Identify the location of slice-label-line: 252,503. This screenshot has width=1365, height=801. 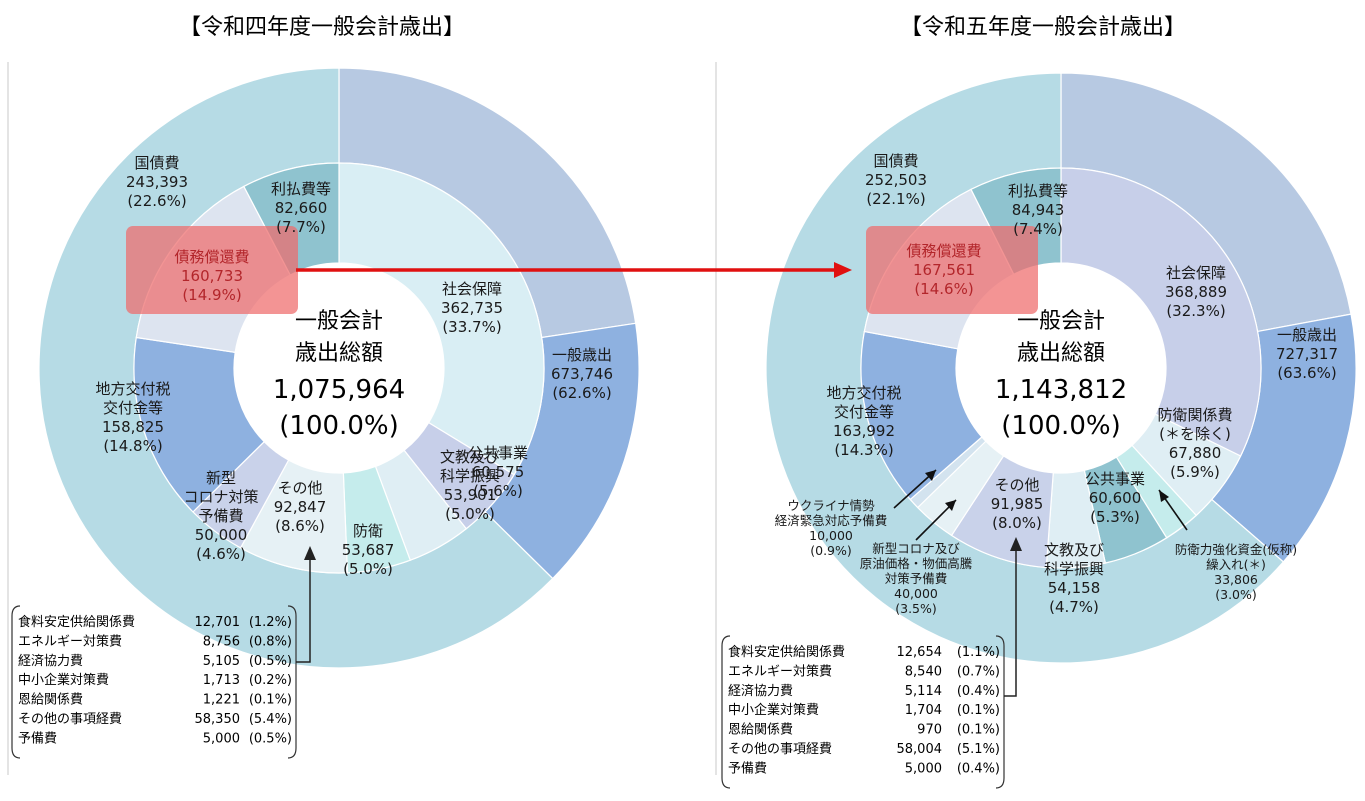
(896, 180).